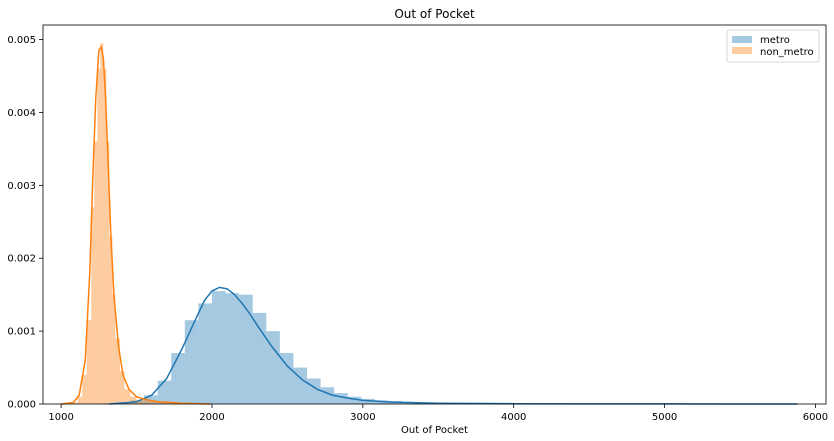 The height and width of the screenshot is (441, 834). Describe the element at coordinates (362, 417) in the screenshot. I see `x-tick-label-3000: 3000` at that location.